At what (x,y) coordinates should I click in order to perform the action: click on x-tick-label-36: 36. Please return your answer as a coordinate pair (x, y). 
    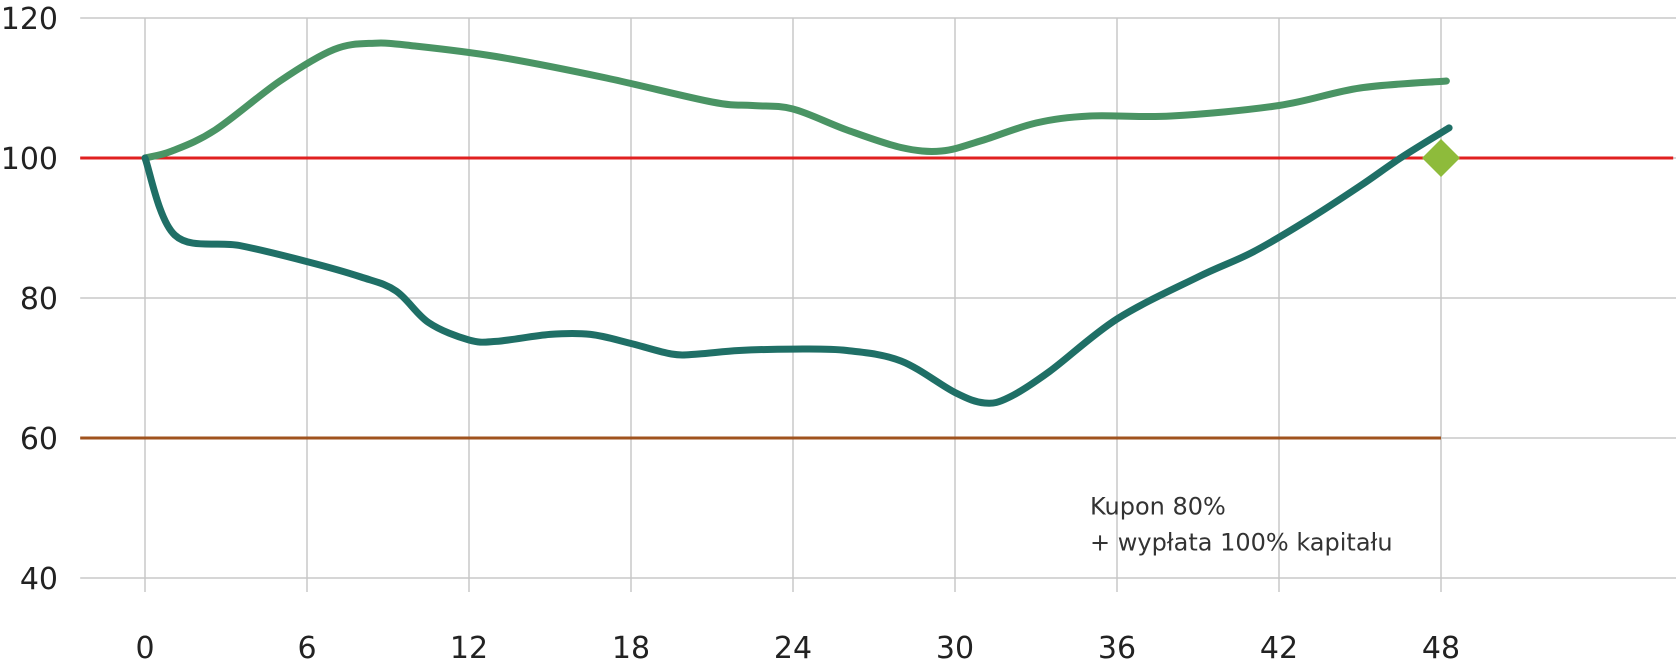
    Looking at the image, I should click on (1117, 645).